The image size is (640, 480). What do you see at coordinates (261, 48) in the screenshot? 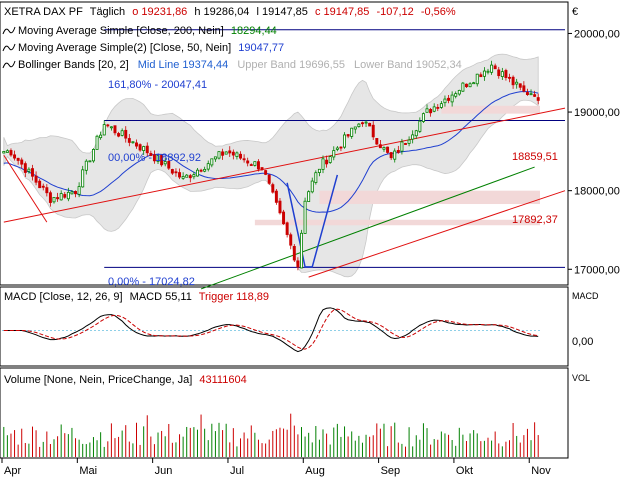
I see `ma50-value: 19047,77` at bounding box center [261, 48].